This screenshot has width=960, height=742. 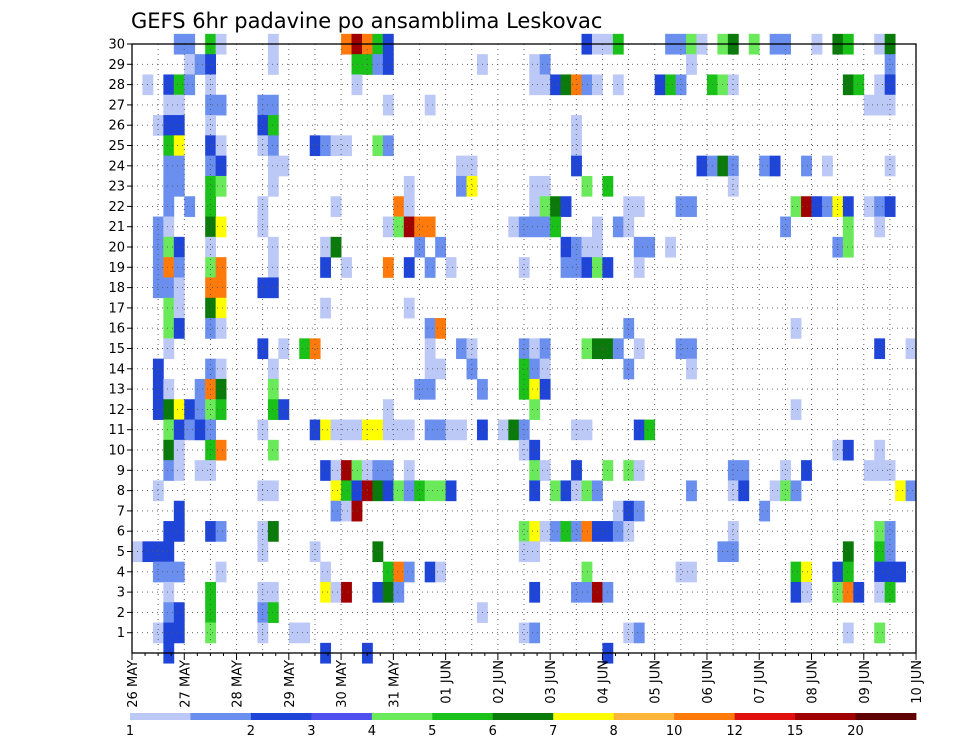 I want to click on y-tick-label: 29, so click(x=116, y=65).